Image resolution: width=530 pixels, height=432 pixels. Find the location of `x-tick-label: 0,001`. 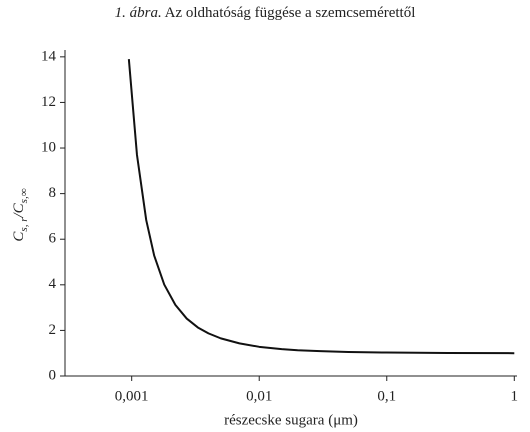

x-tick-label: 0,001 is located at coordinates (132, 396).